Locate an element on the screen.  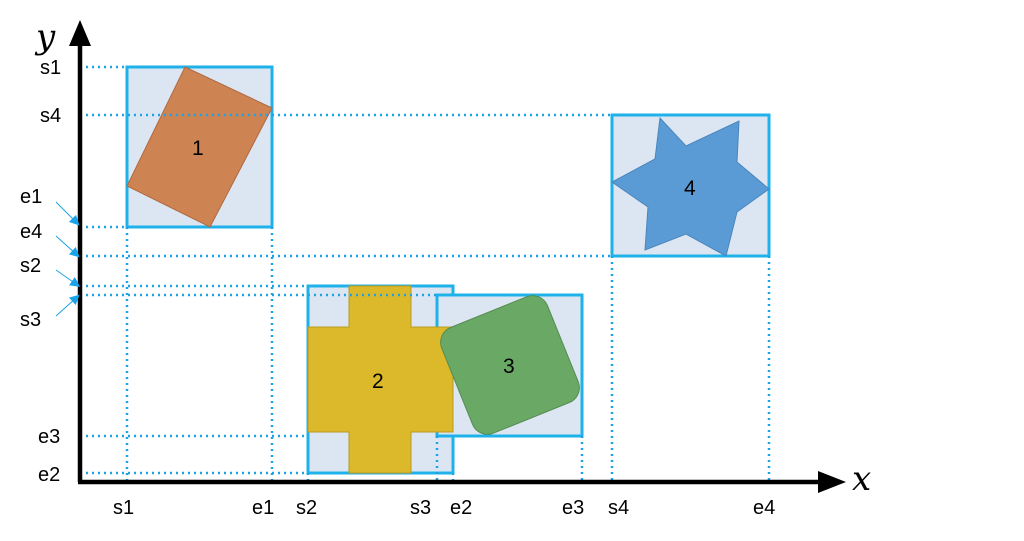
pointer-s2 is located at coordinates (68, 278).